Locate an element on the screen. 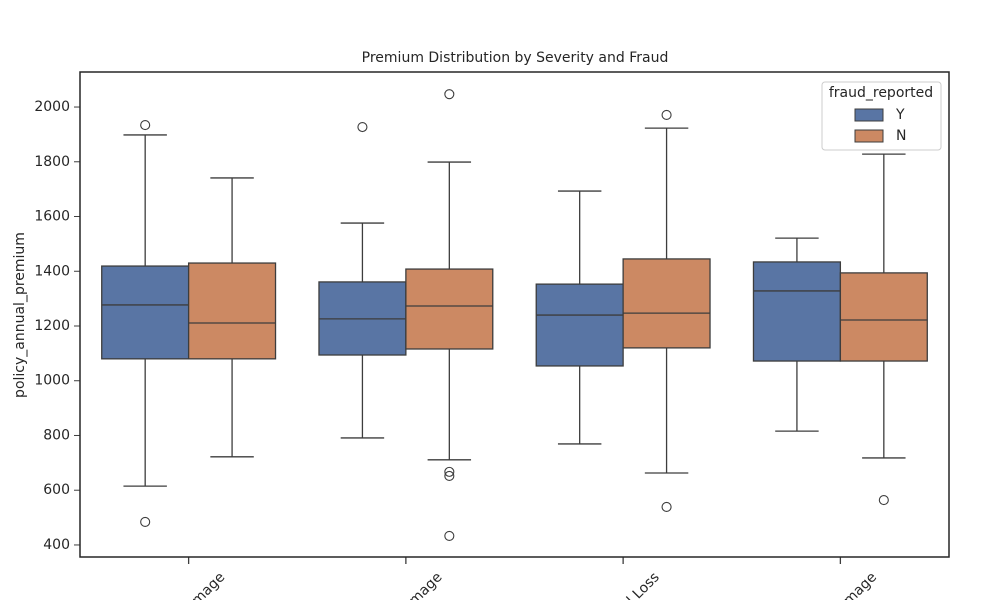 The image size is (1000, 600). legend: fraud_reported YN is located at coordinates (881, 116).